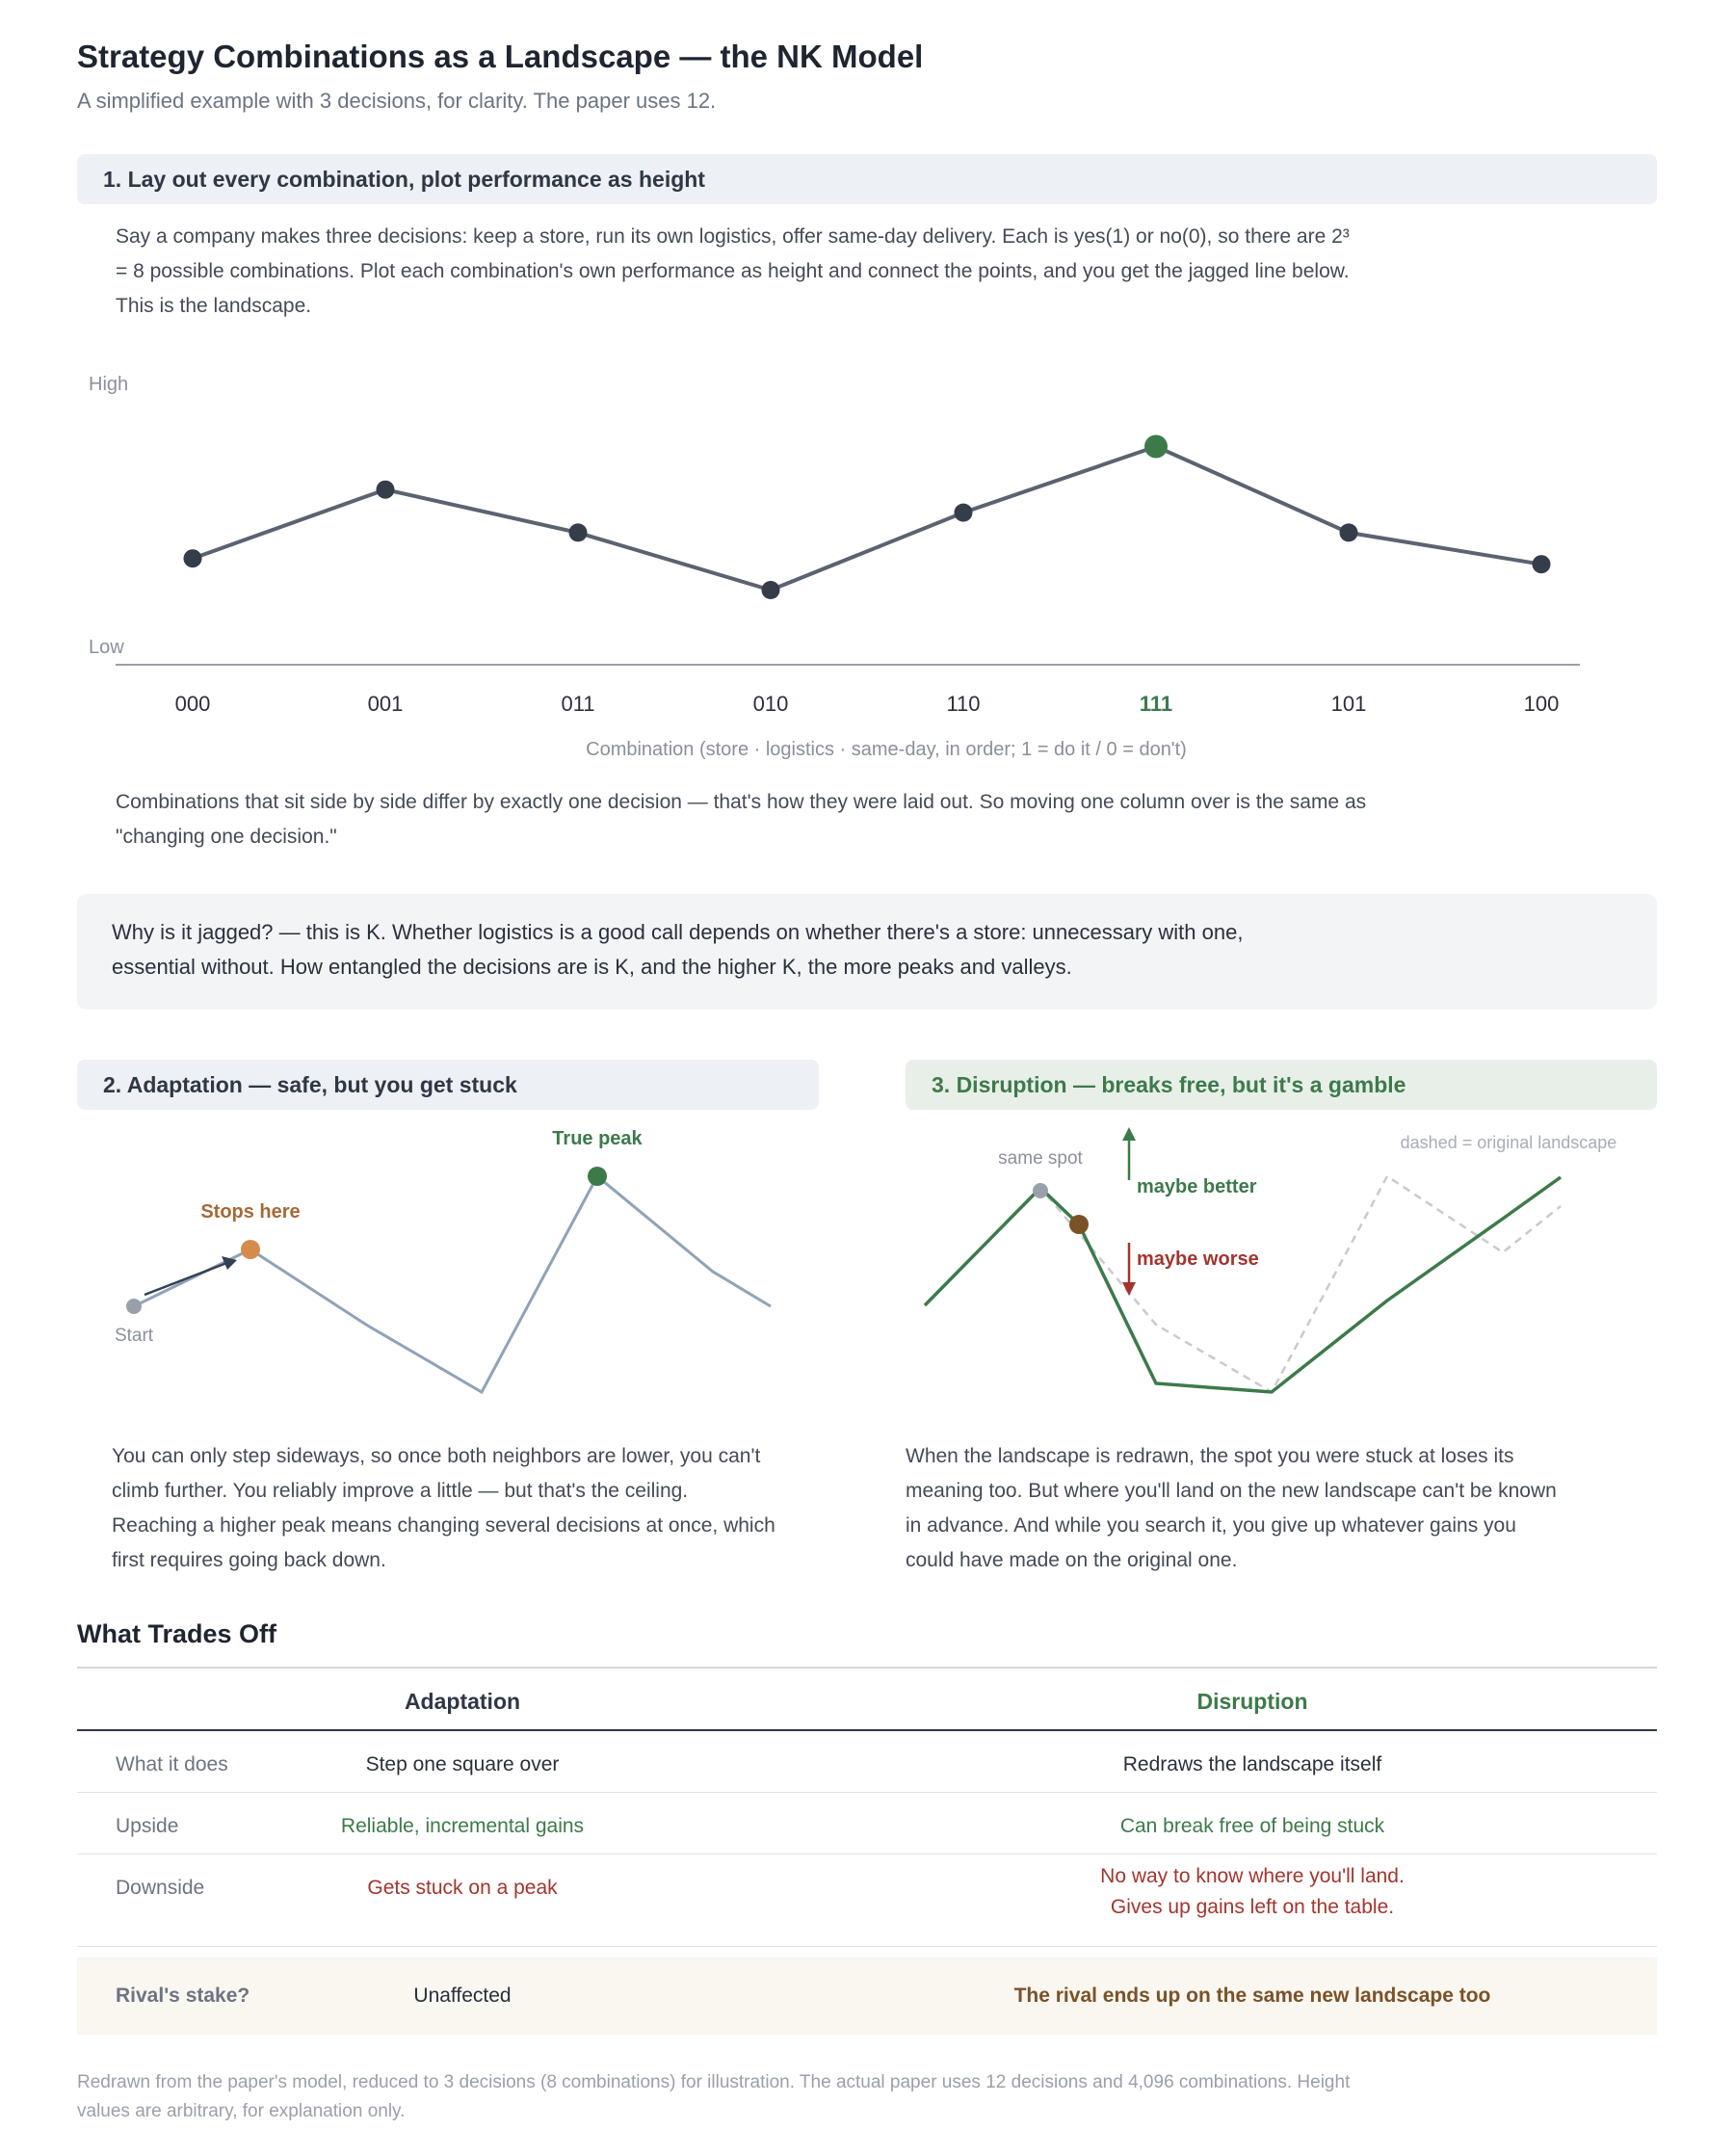  Describe the element at coordinates (867, 1730) in the screenshot. I see `table-header-rule` at that location.